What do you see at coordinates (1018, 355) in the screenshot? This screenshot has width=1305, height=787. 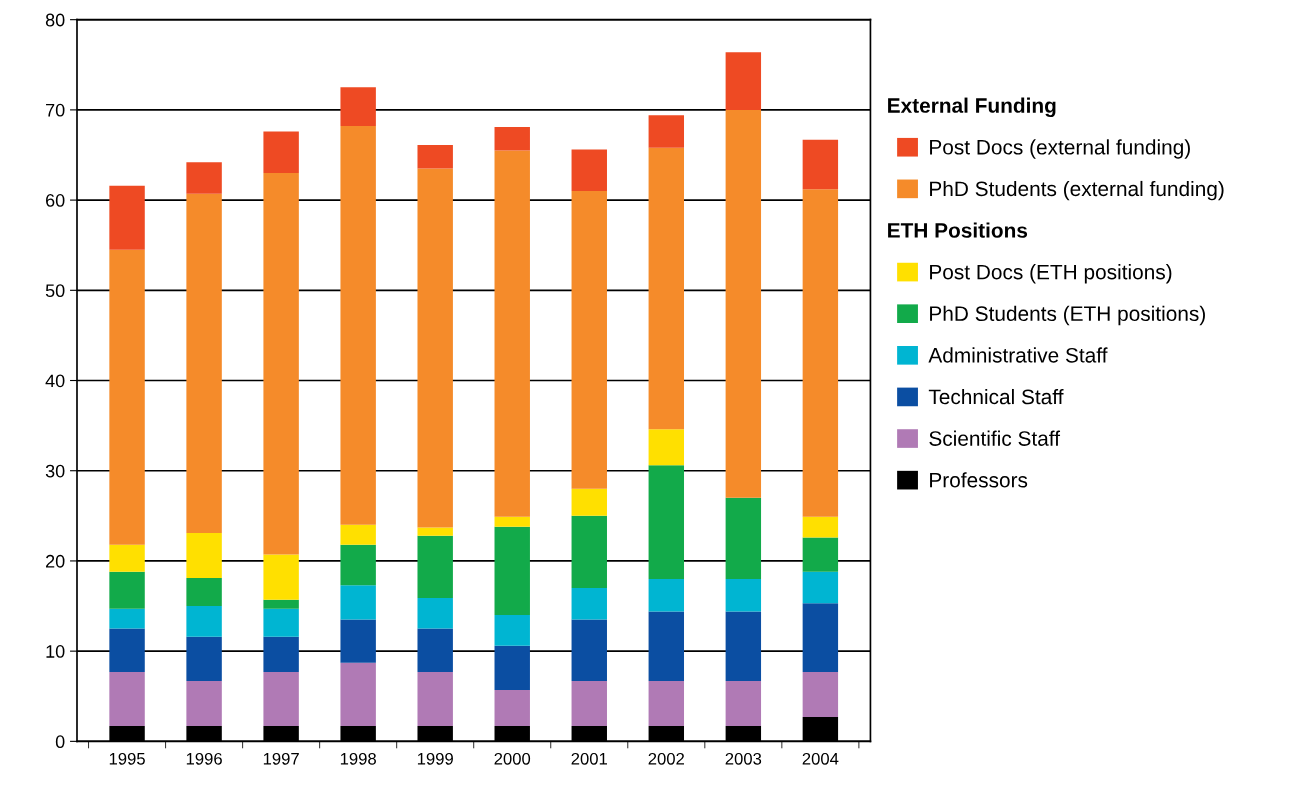 I see `legend-label: Administrative Staff` at bounding box center [1018, 355].